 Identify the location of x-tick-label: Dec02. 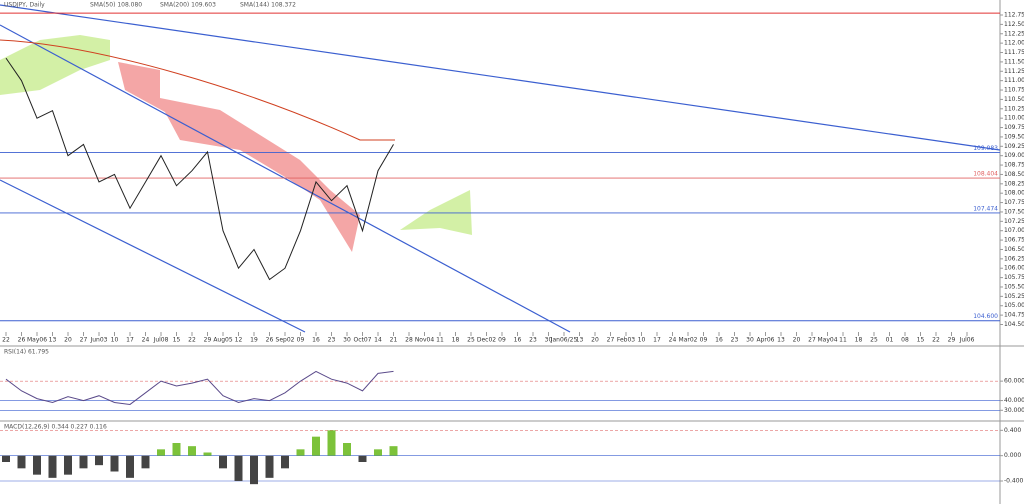
(486, 340).